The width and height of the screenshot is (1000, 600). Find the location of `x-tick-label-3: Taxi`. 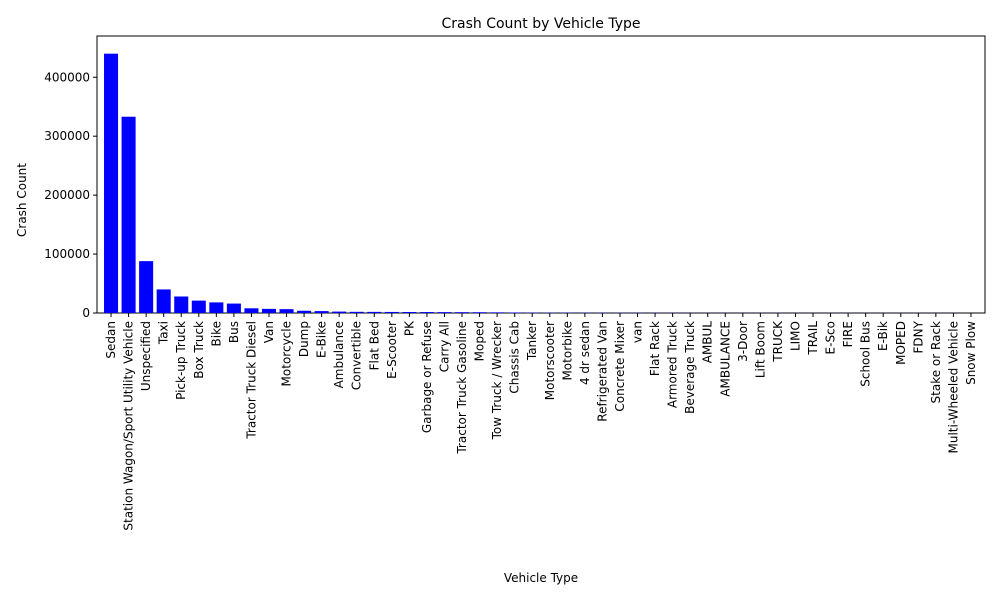

x-tick-label-3: Taxi is located at coordinates (164, 333).